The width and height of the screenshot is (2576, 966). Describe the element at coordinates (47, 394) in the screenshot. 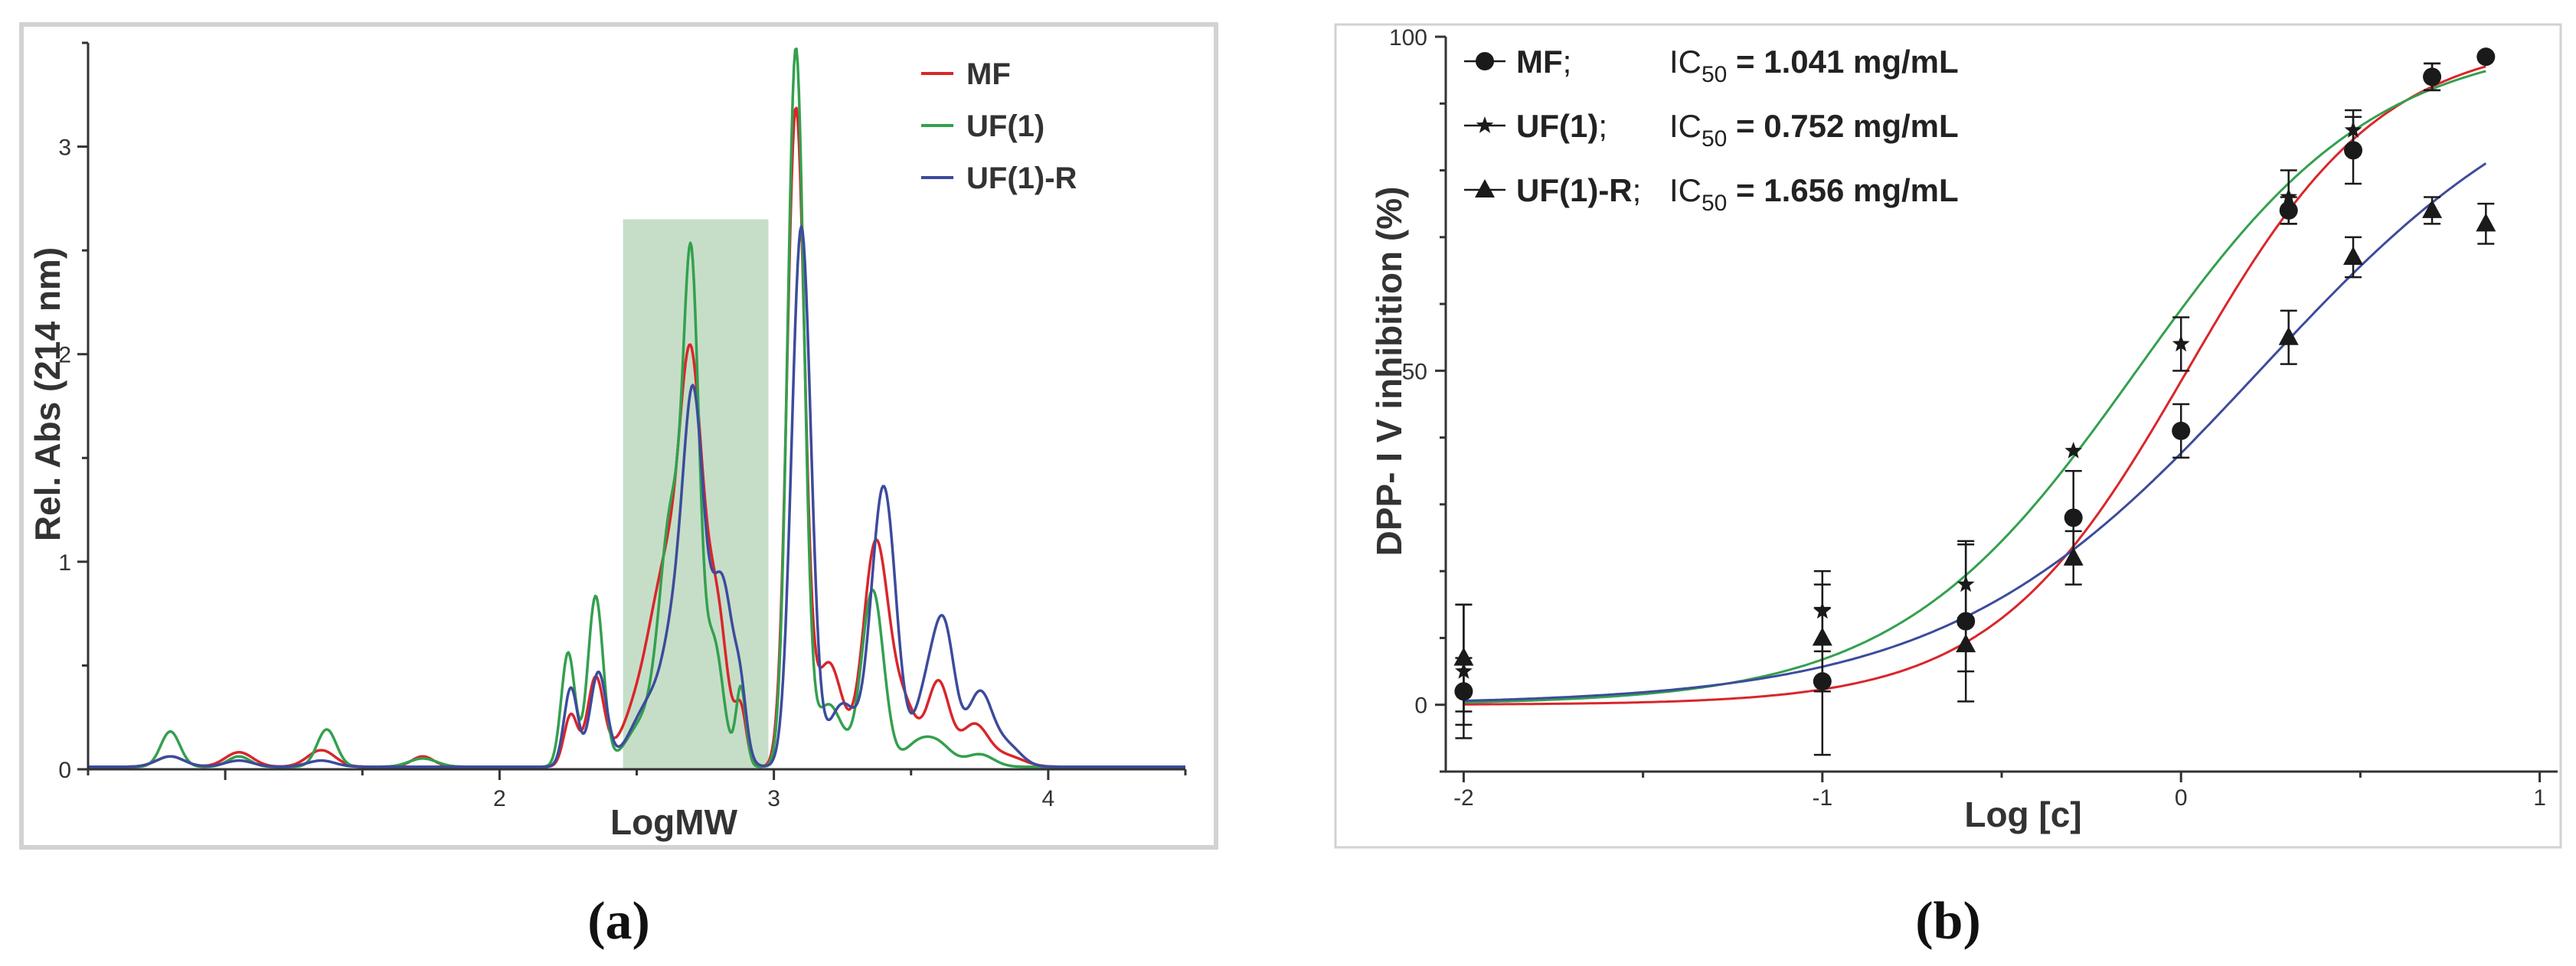

I see `panel-a-ylabel: Rel. Abs (214 nm)` at that location.